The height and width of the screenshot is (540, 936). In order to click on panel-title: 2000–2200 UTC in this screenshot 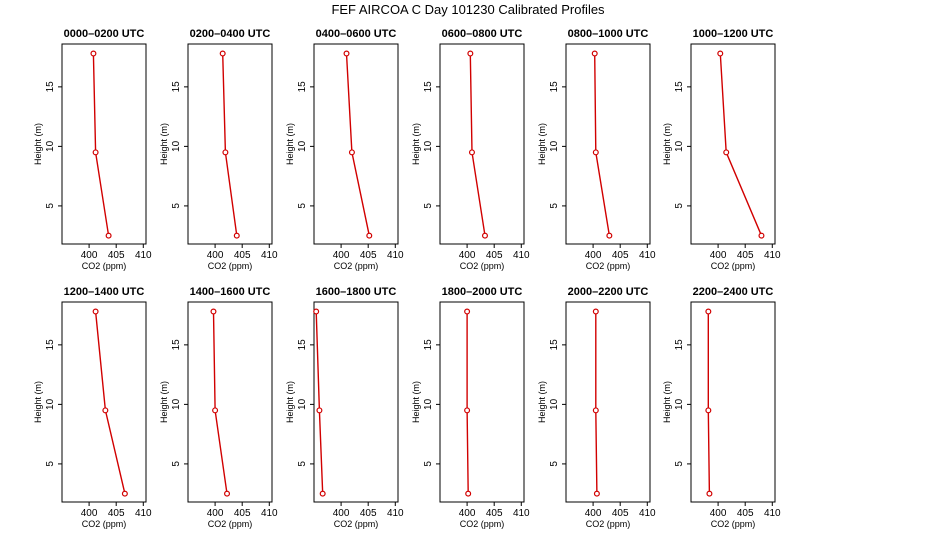, I will do `click(608, 292)`.